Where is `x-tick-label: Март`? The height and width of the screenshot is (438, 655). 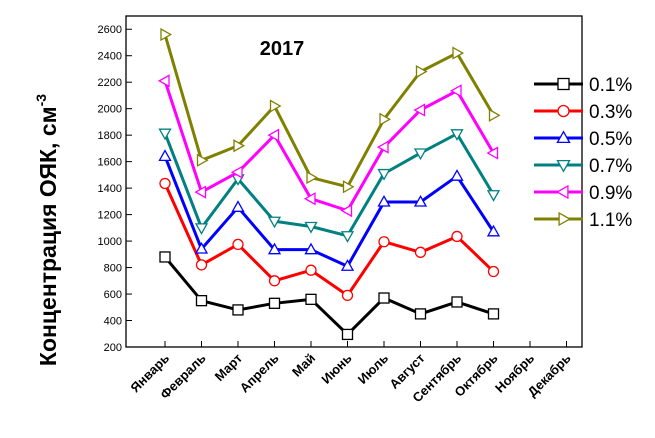 x-tick-label: Март is located at coordinates (228, 367).